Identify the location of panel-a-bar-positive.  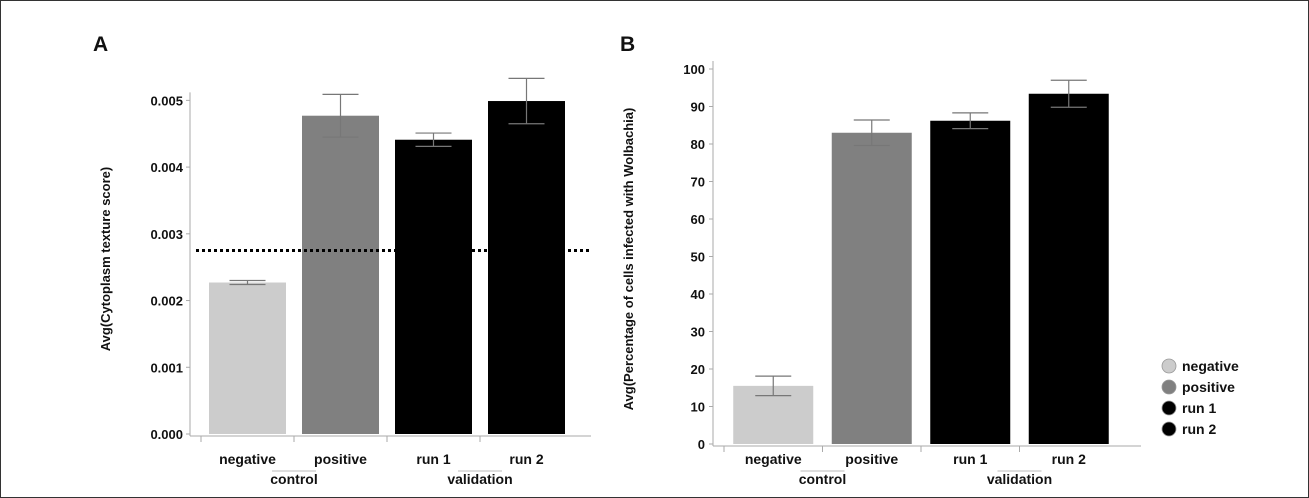
(340, 274).